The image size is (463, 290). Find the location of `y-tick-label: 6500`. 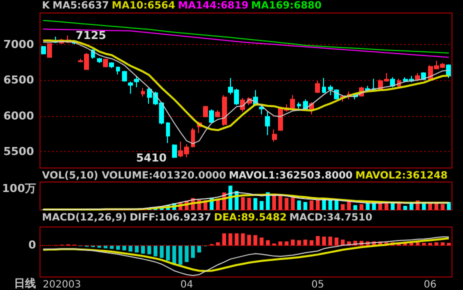

y-tick-label: 6500 is located at coordinates (18, 80).